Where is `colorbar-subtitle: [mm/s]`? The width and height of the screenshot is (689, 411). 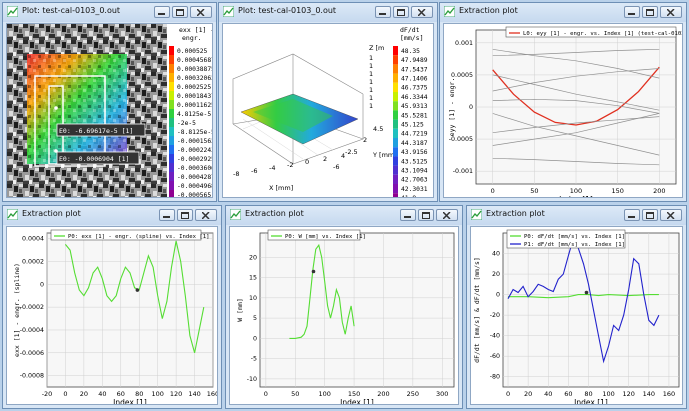 colorbar-subtitle: [mm/s] is located at coordinates (411, 38).